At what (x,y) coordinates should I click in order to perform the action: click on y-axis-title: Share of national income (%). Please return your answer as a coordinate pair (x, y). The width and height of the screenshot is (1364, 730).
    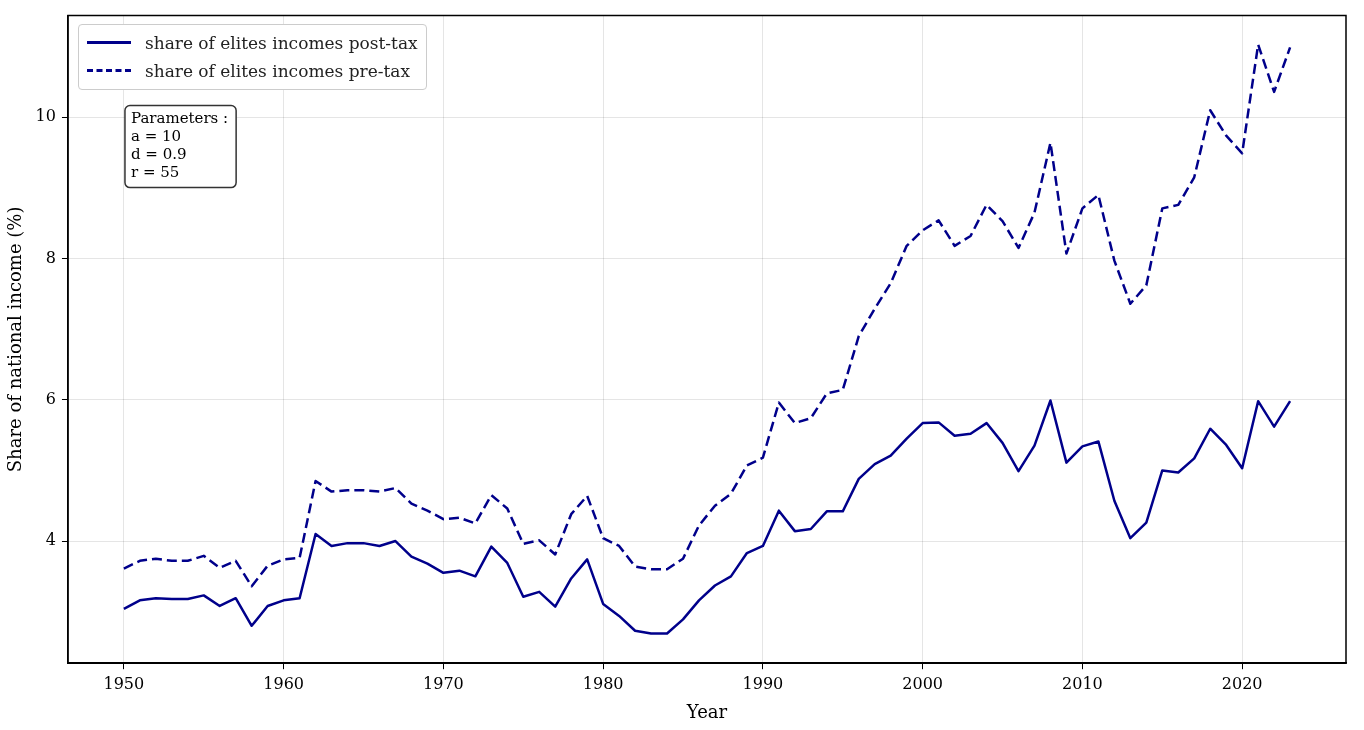
    Looking at the image, I should click on (15, 339).